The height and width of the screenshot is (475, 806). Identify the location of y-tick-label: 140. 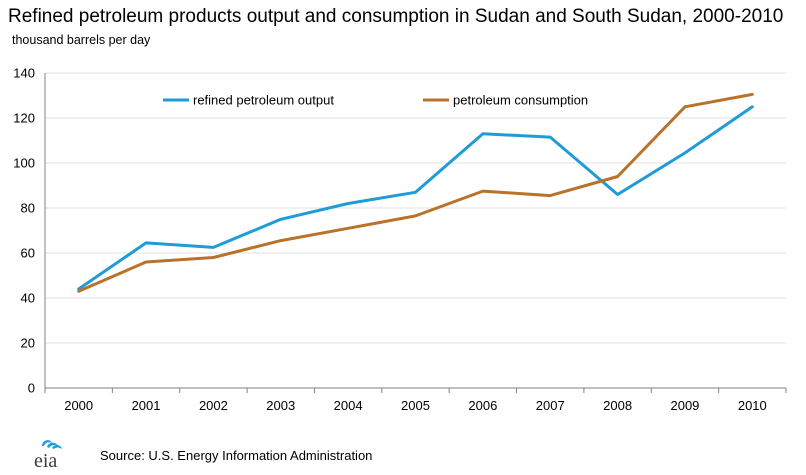
(24, 73).